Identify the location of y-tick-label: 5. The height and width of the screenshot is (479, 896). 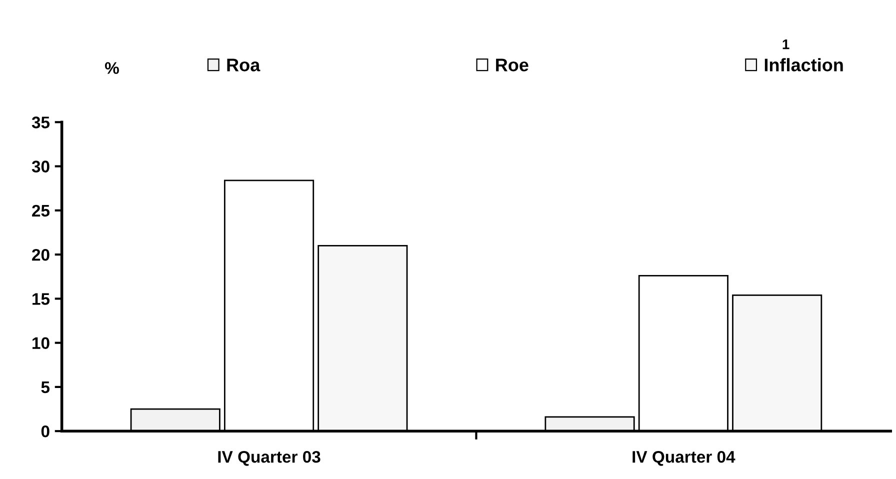
(45, 388).